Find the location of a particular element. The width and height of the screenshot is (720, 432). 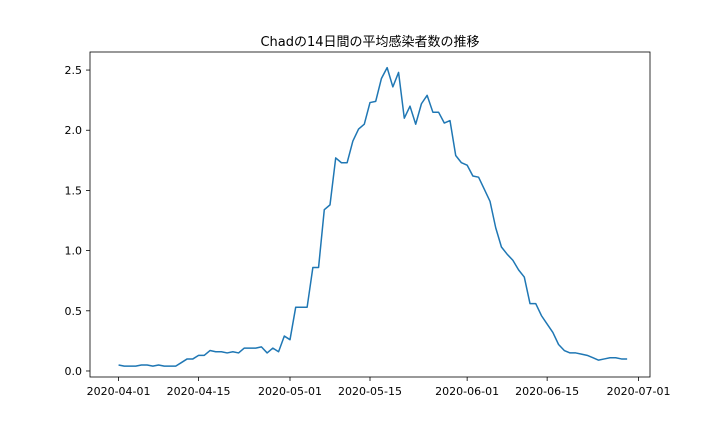

x-tick-label: 2020-04-15 is located at coordinates (199, 391).